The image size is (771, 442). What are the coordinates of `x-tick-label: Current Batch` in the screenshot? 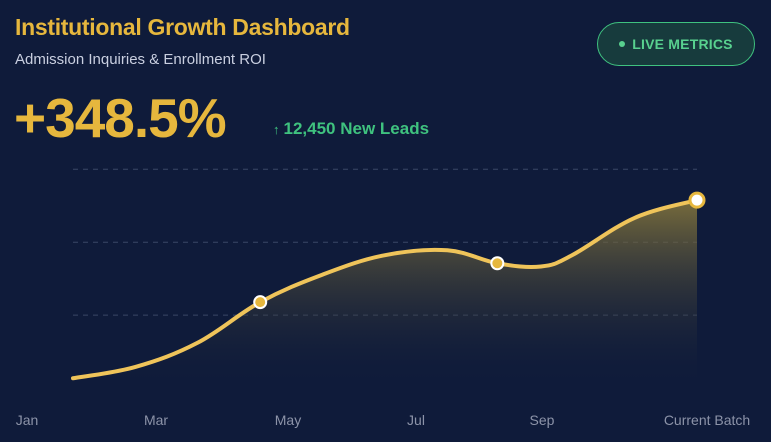 It's located at (707, 420).